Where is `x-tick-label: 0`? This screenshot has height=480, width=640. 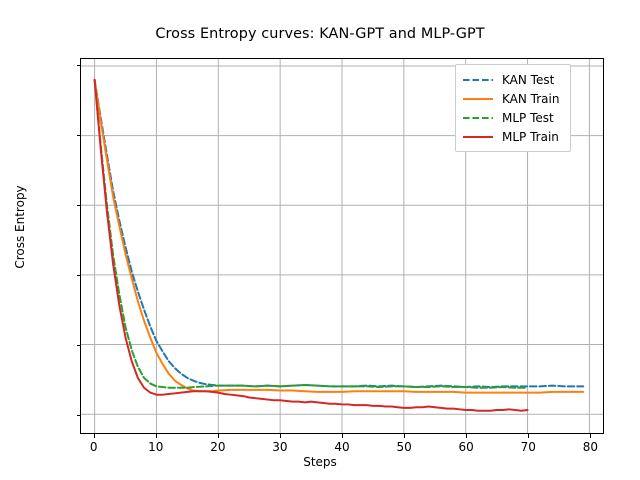 x-tick-label: 0 is located at coordinates (93, 447).